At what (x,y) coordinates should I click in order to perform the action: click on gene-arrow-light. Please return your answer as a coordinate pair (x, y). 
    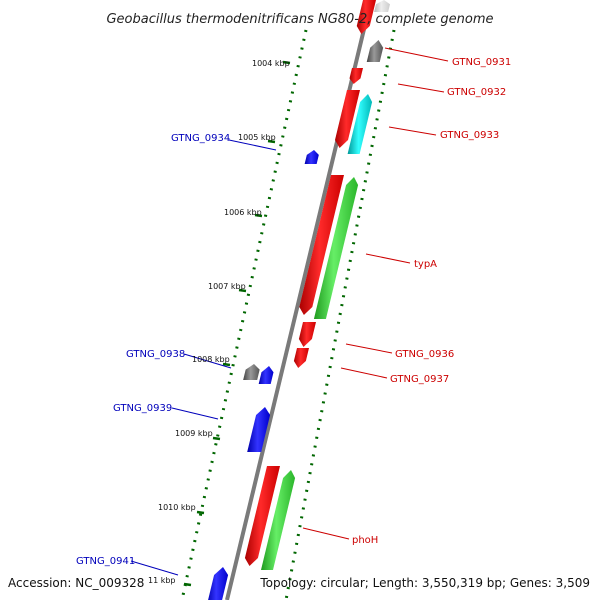
    Looking at the image, I should click on (382, 6).